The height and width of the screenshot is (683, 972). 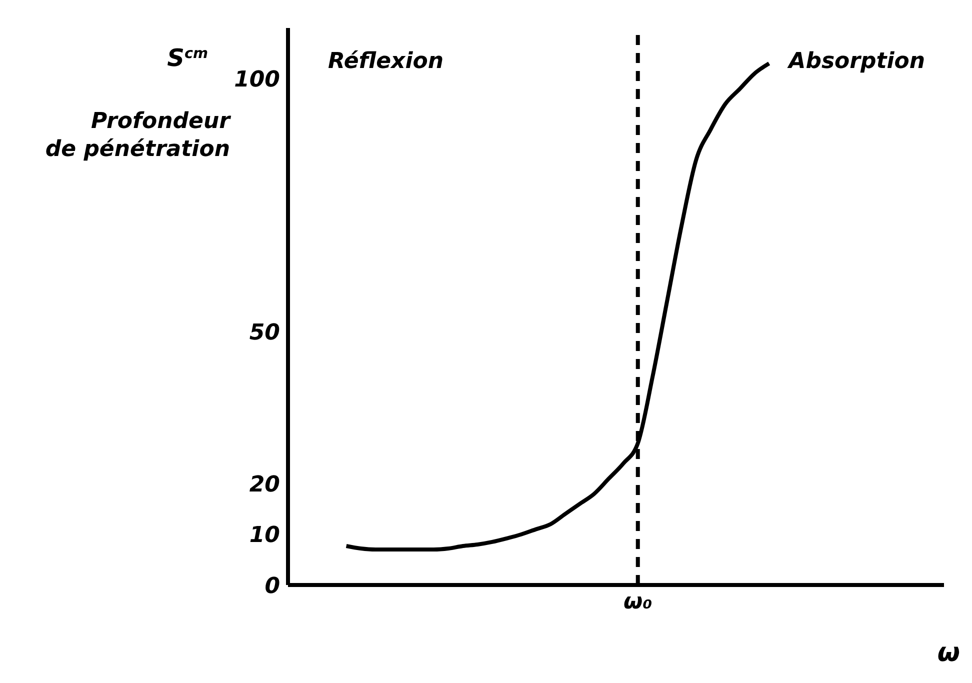 I want to click on y-tick-label: 10, so click(x=264, y=535).